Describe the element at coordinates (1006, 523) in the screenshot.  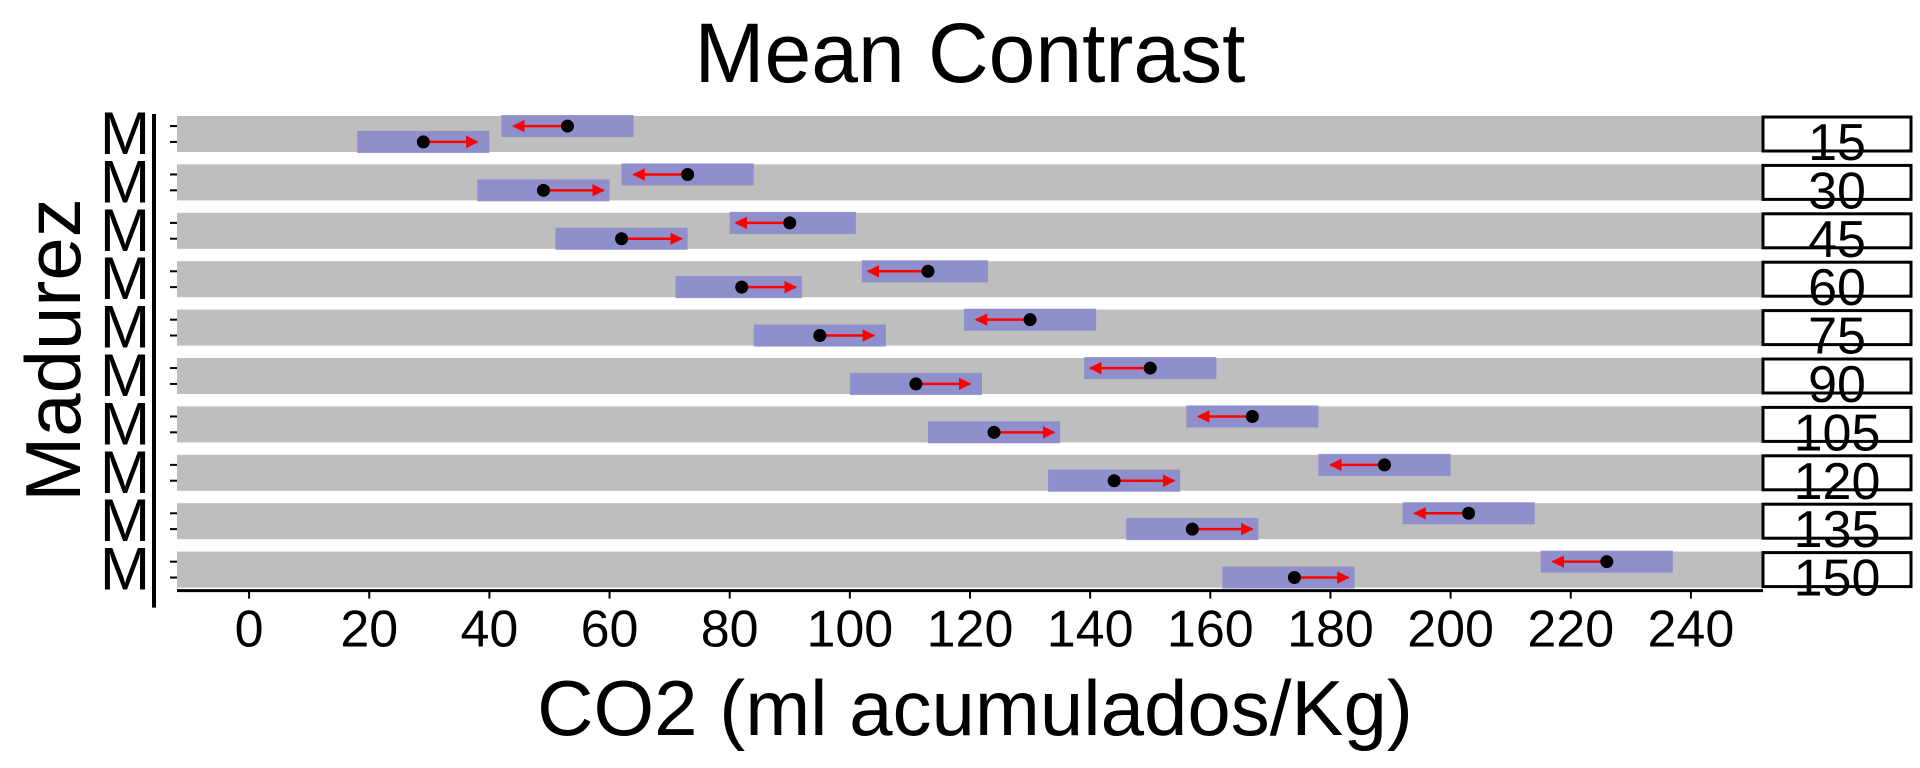
I see `facet-row: M 135` at that location.